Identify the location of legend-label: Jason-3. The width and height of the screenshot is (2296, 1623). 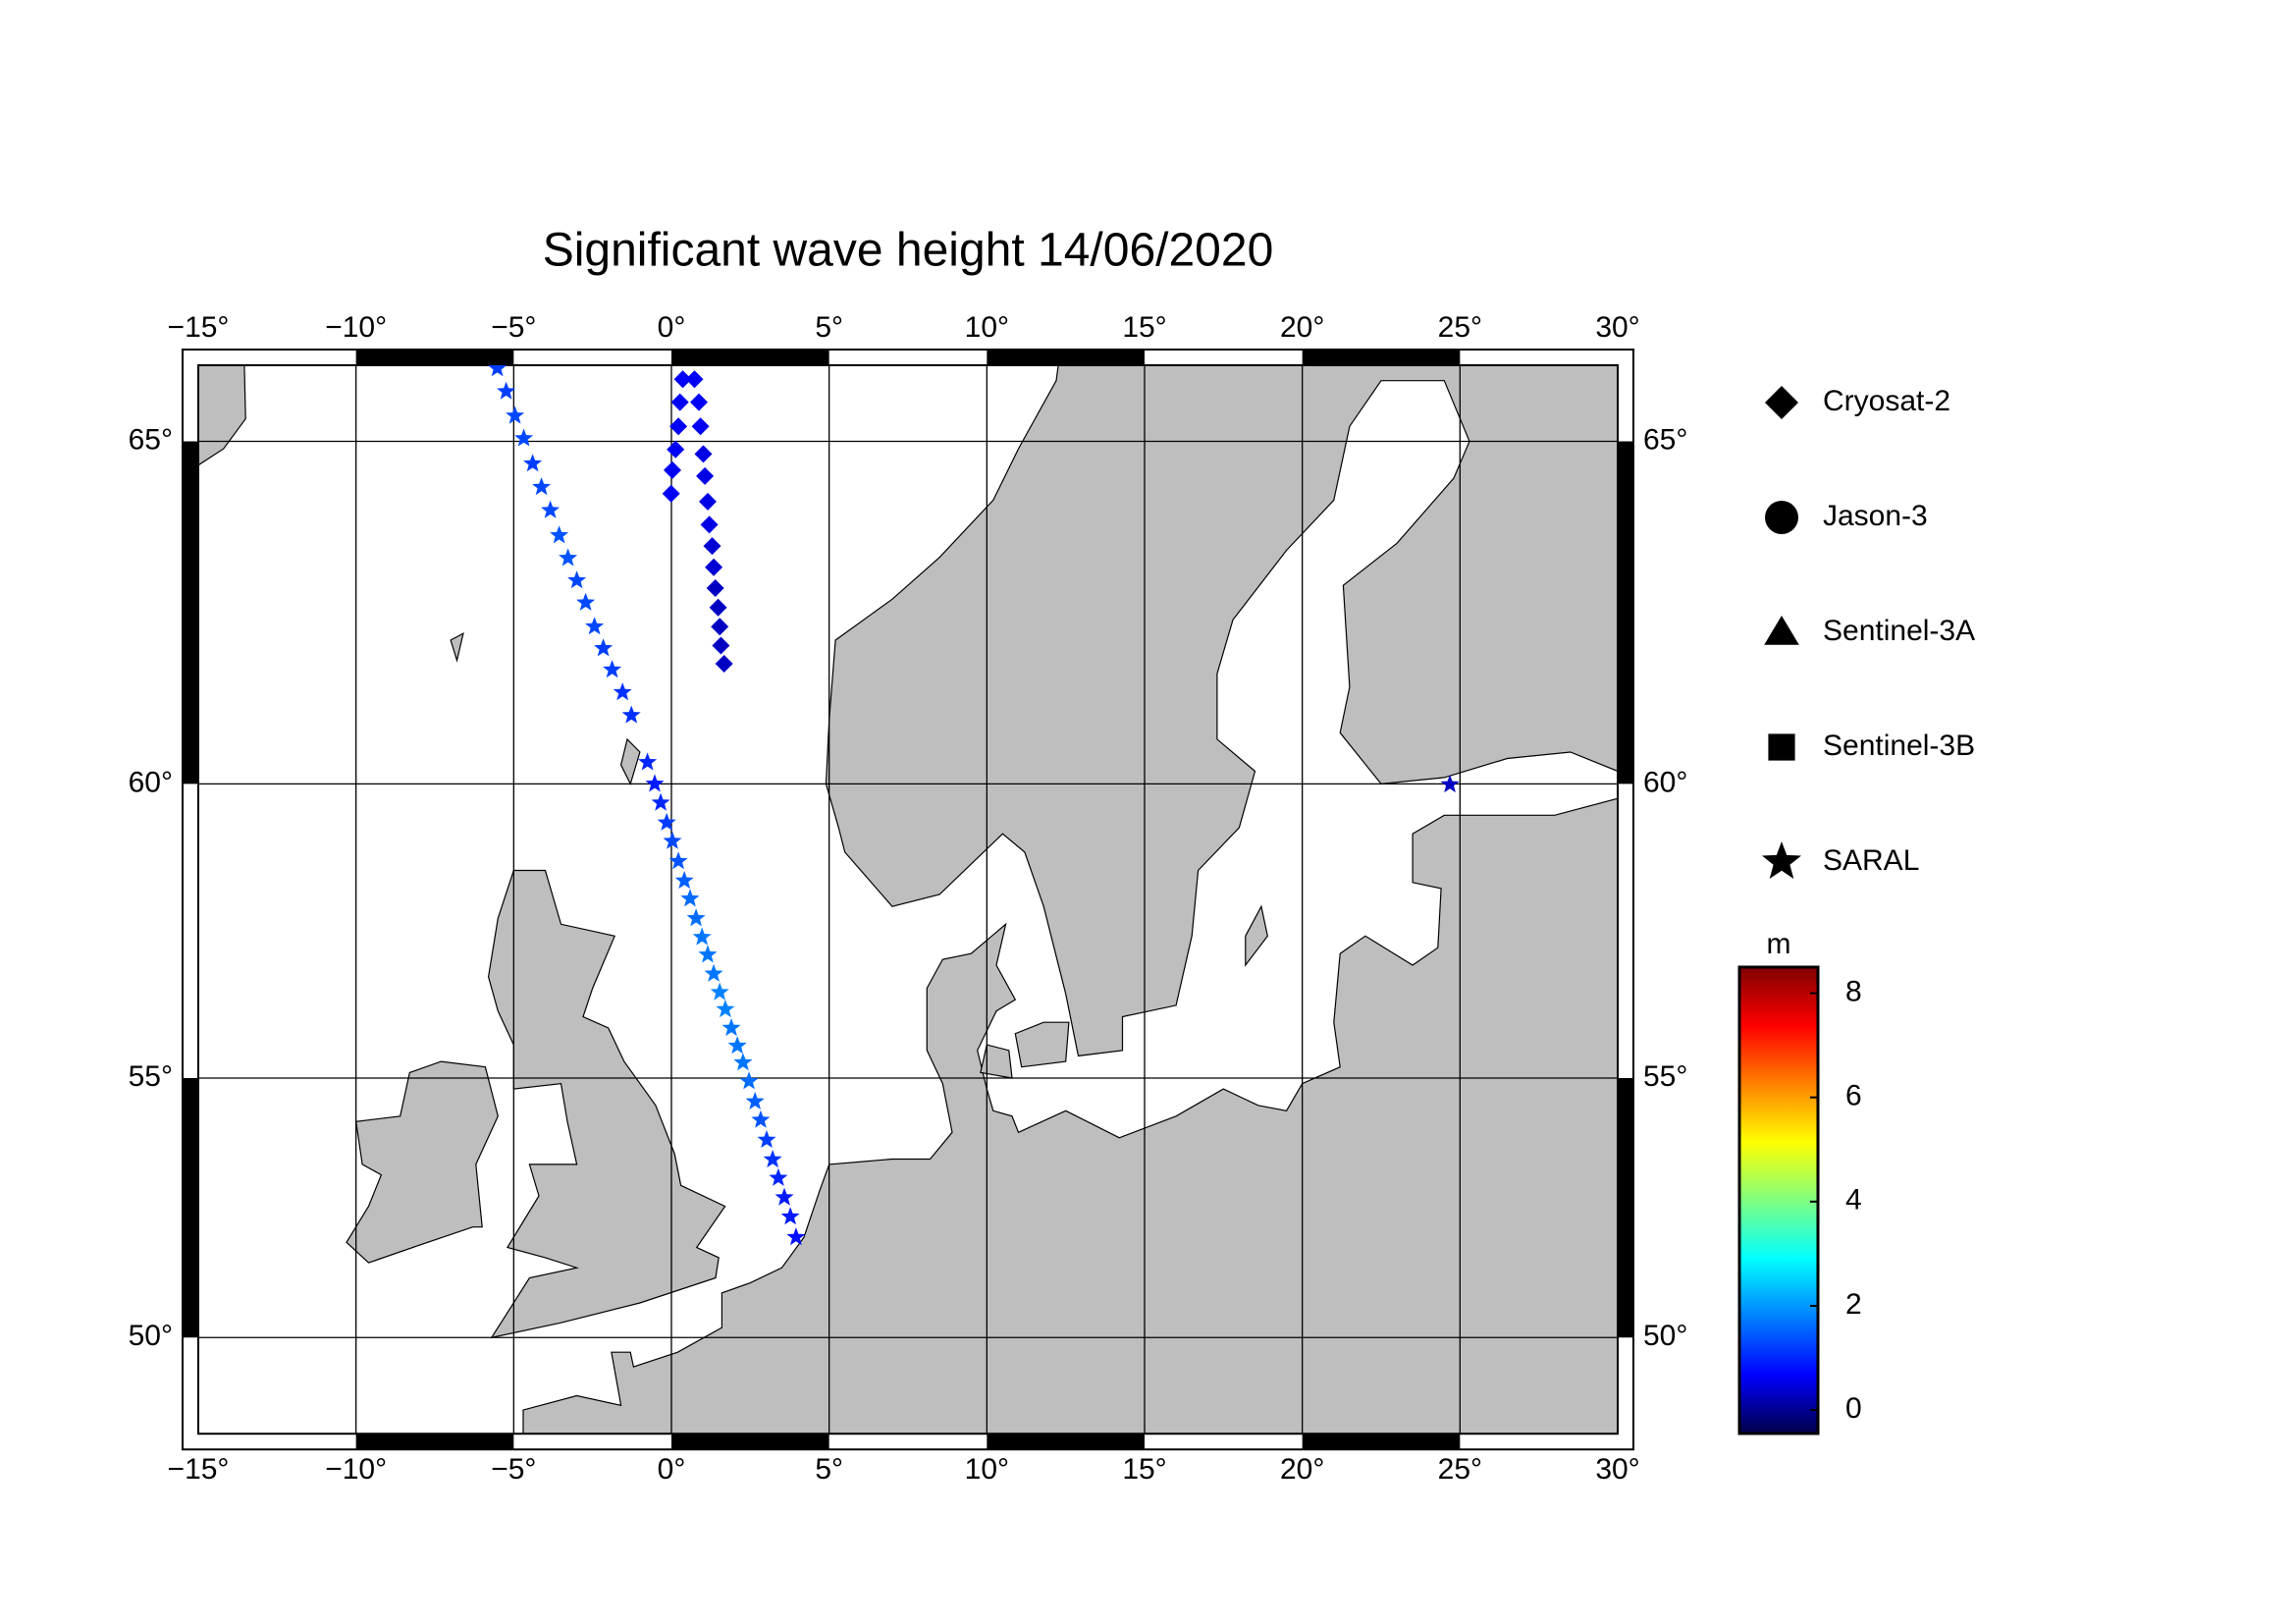
(1875, 516).